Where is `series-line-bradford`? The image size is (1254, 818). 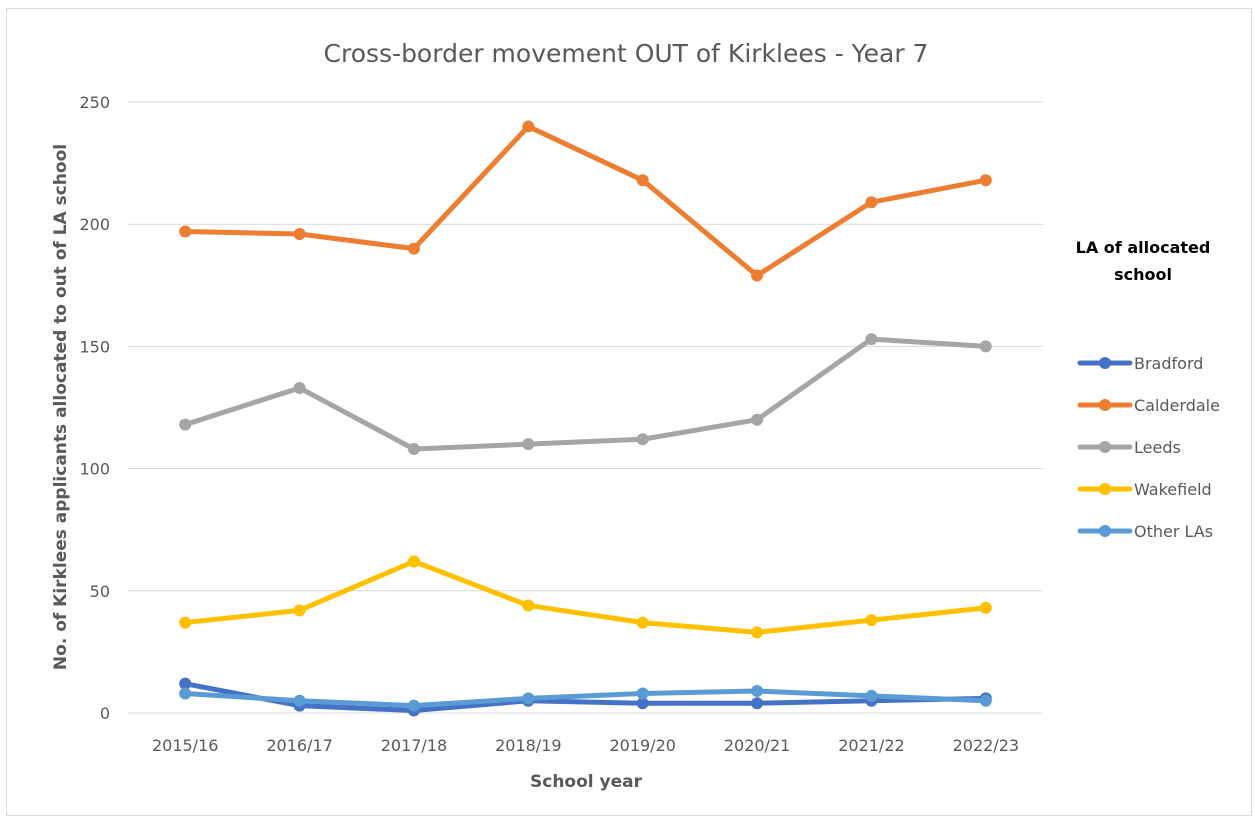
series-line-bradford is located at coordinates (585, 697).